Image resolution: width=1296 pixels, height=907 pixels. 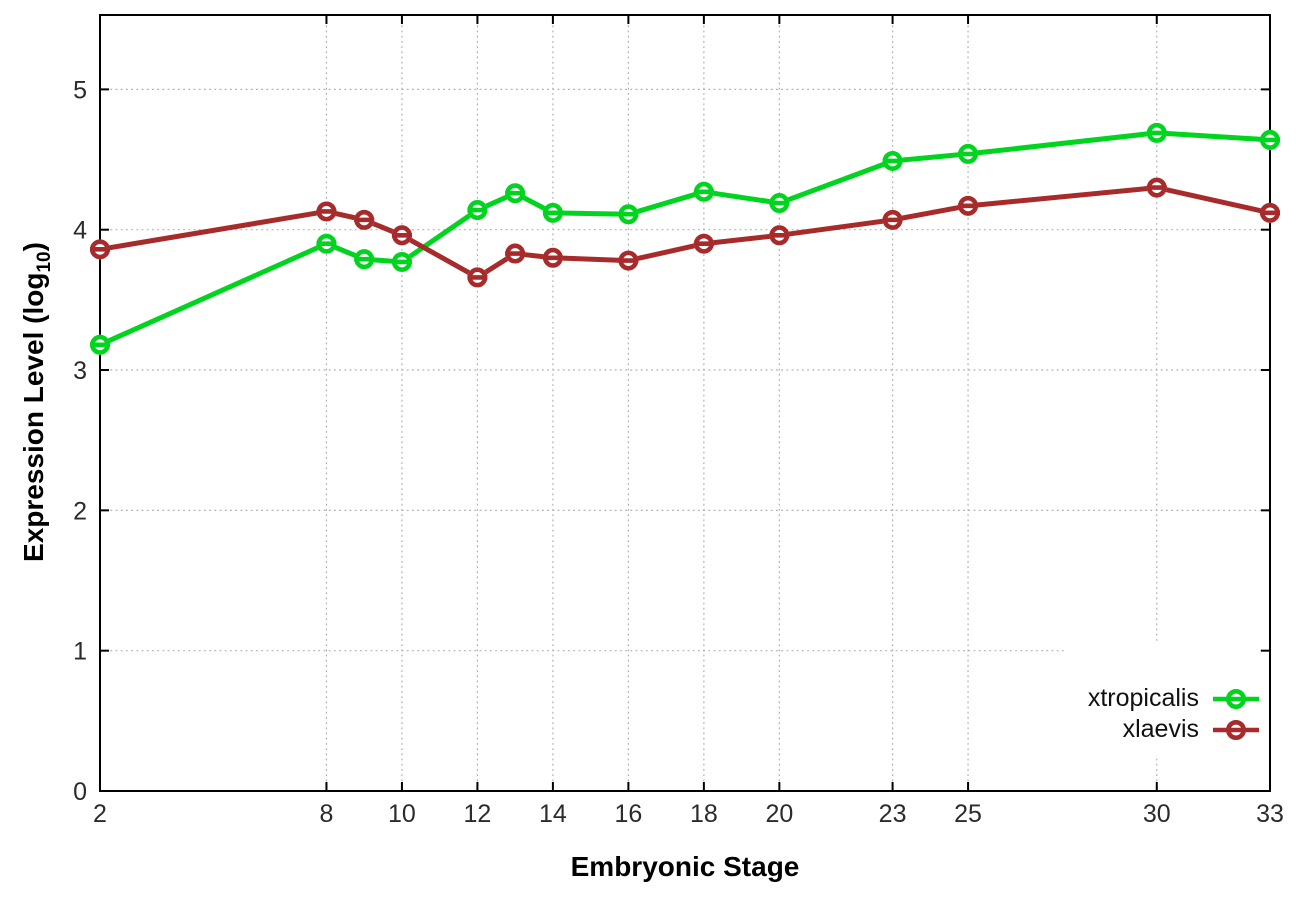 I want to click on x-tick-label: 8, so click(x=326, y=814).